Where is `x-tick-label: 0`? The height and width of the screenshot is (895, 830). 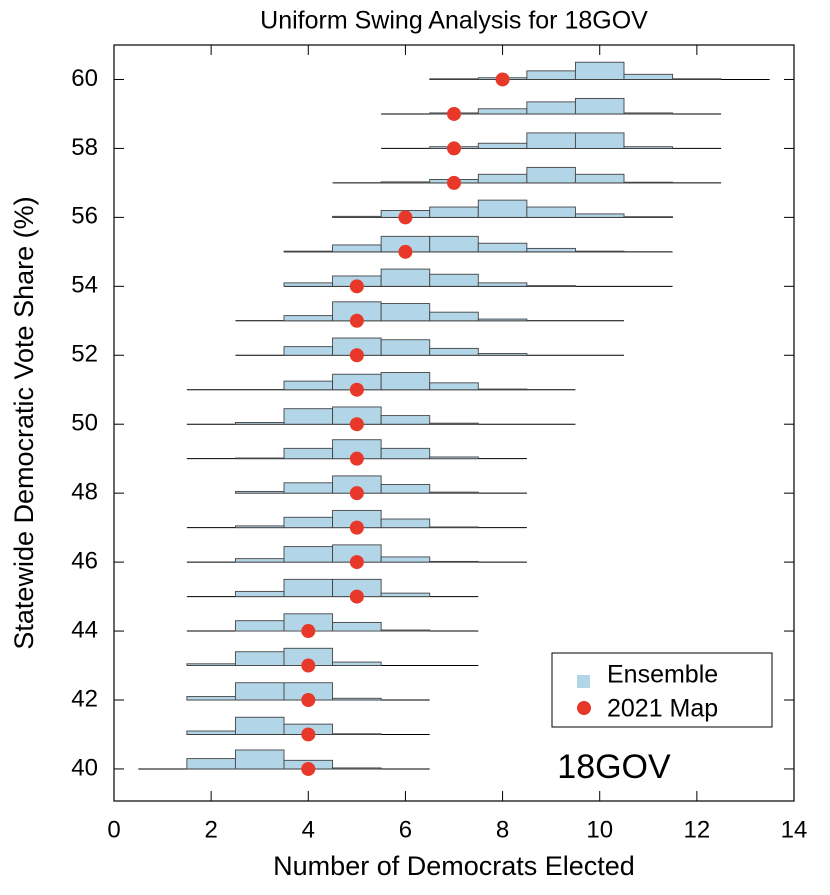 x-tick-label: 0 is located at coordinates (113, 829).